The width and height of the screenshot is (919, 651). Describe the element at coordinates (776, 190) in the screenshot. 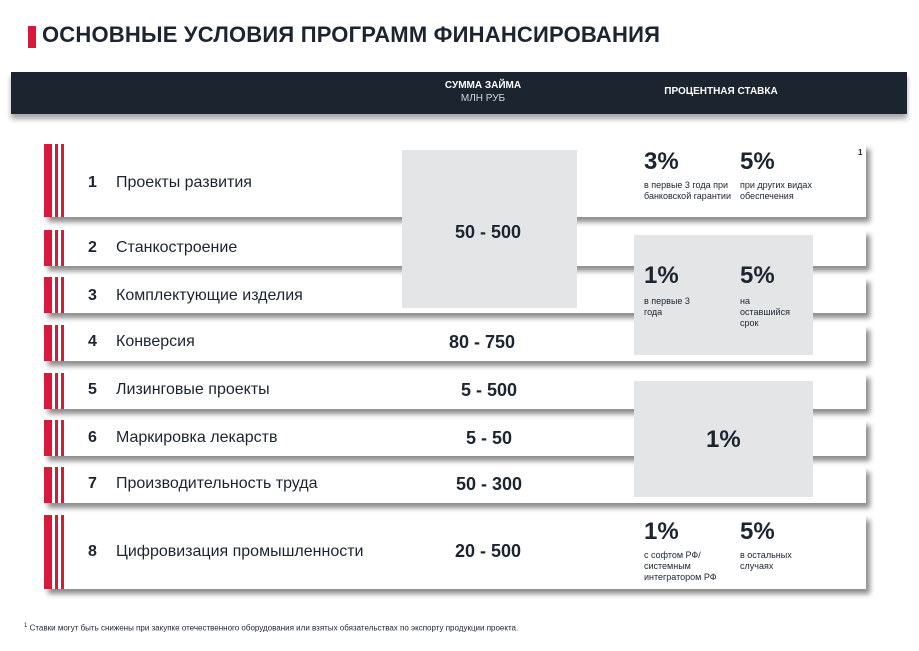

I see `rate-note: при других видах обеспечения` at that location.